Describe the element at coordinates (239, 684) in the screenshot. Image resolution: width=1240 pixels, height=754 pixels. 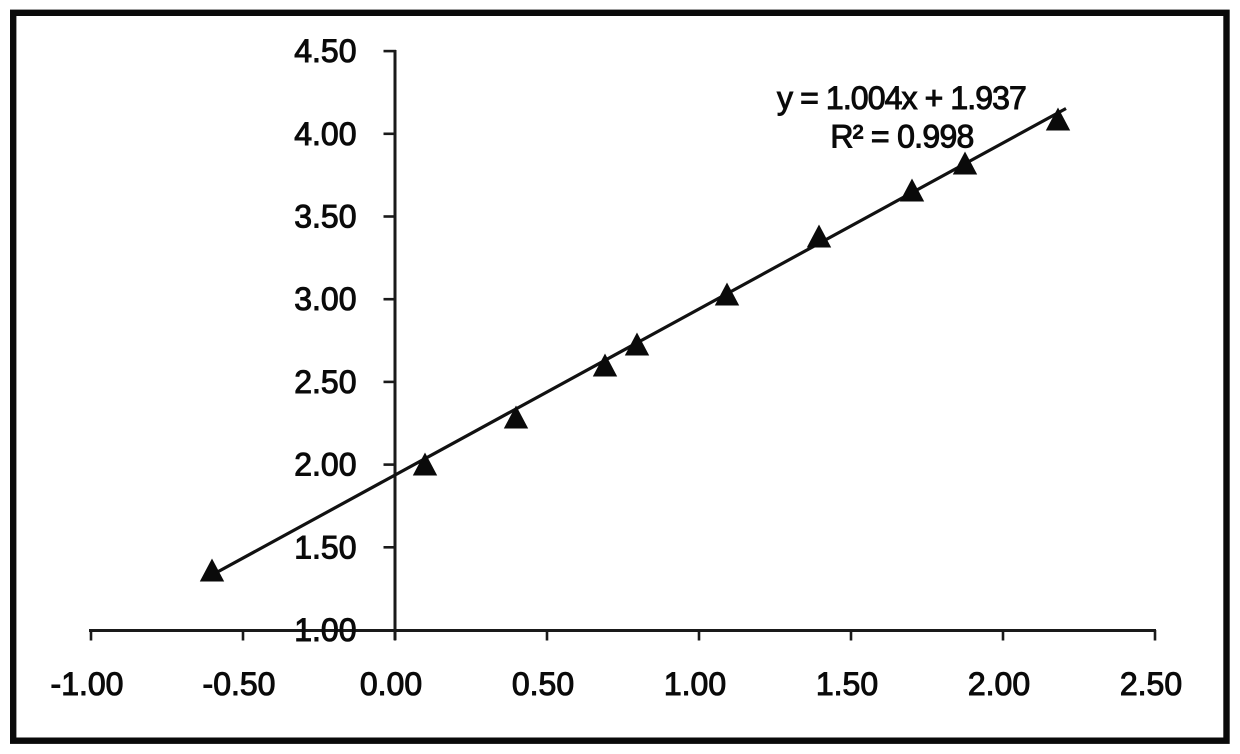
I see `svg-text: -0.50` at that location.